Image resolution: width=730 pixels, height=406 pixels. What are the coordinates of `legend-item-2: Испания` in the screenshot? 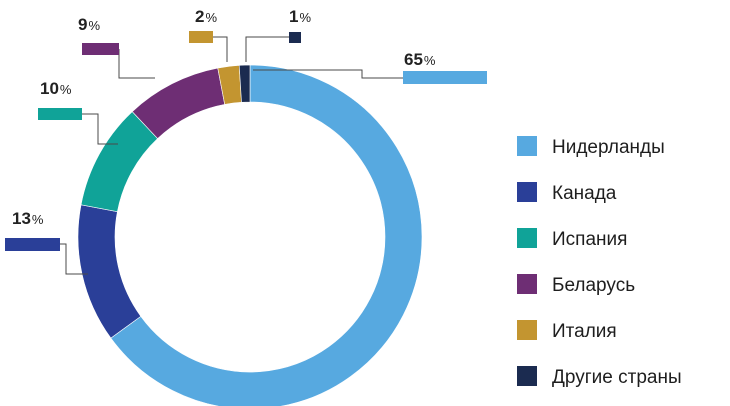 It's located at (572, 239).